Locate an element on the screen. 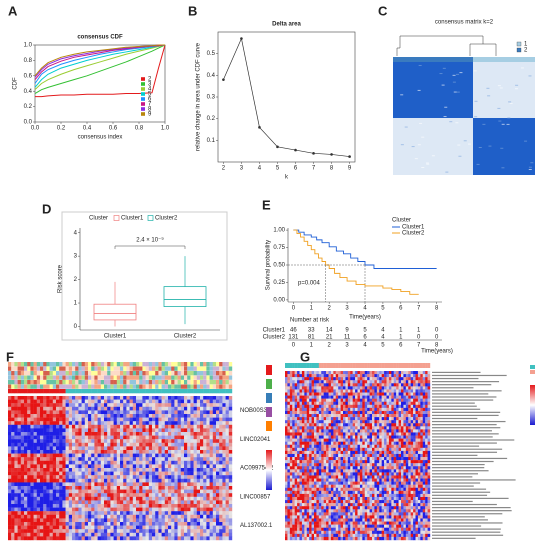 Image resolution: width=548 pixels, height=550 pixels. y-tick-label: 0.3 is located at coordinates (211, 98).